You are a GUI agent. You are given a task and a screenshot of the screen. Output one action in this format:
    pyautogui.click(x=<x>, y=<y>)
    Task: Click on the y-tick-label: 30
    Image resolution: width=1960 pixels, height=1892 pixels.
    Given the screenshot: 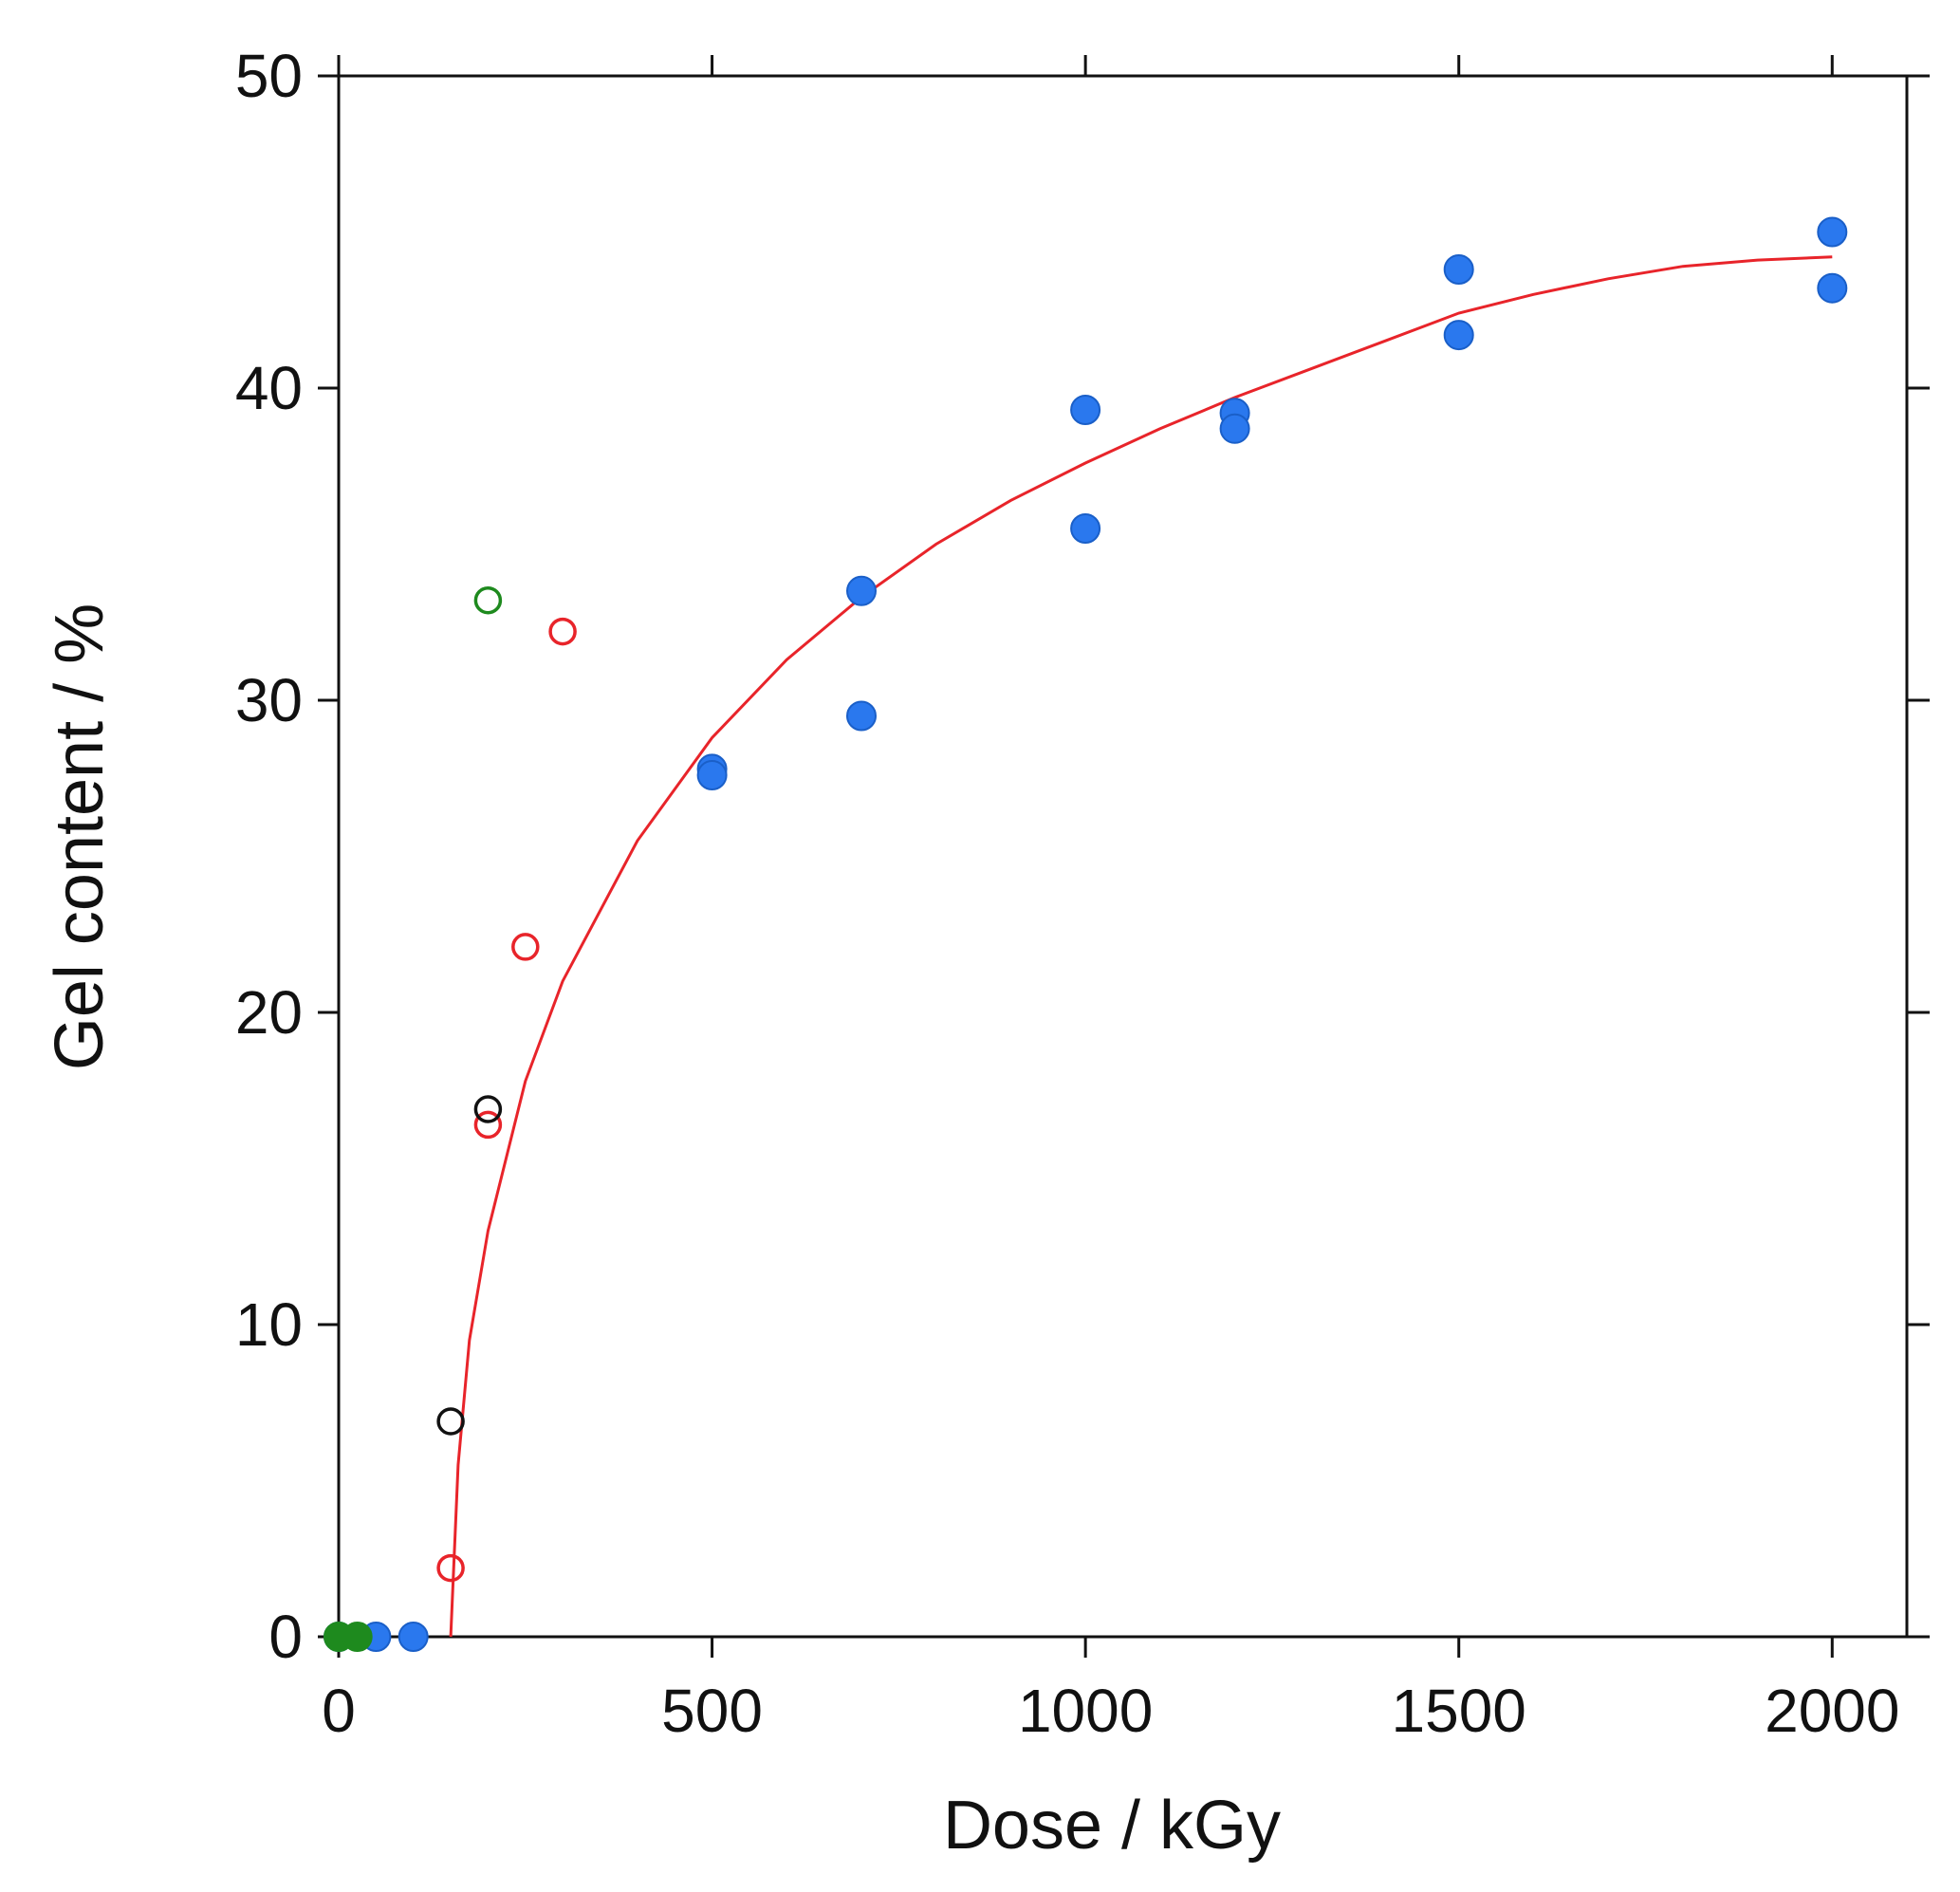 What is the action you would take?
    pyautogui.click(x=269, y=700)
    